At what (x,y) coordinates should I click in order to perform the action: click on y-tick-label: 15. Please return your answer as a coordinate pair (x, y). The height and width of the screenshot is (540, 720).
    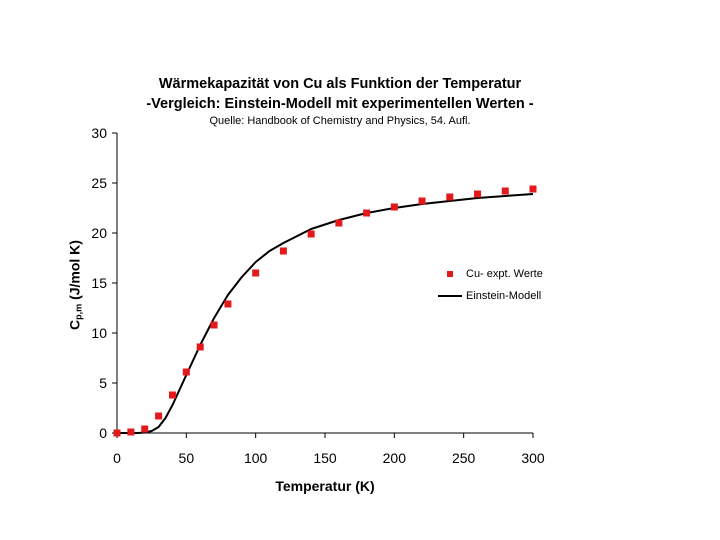
    Looking at the image, I should click on (99, 283).